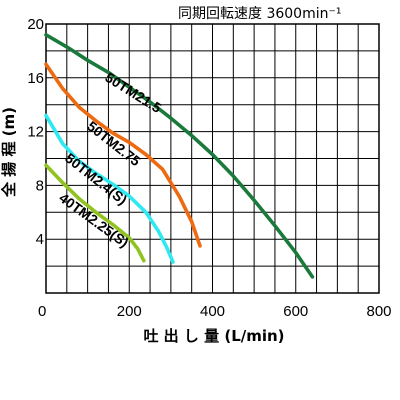  I want to click on y-tick-label: 8, so click(40, 185).